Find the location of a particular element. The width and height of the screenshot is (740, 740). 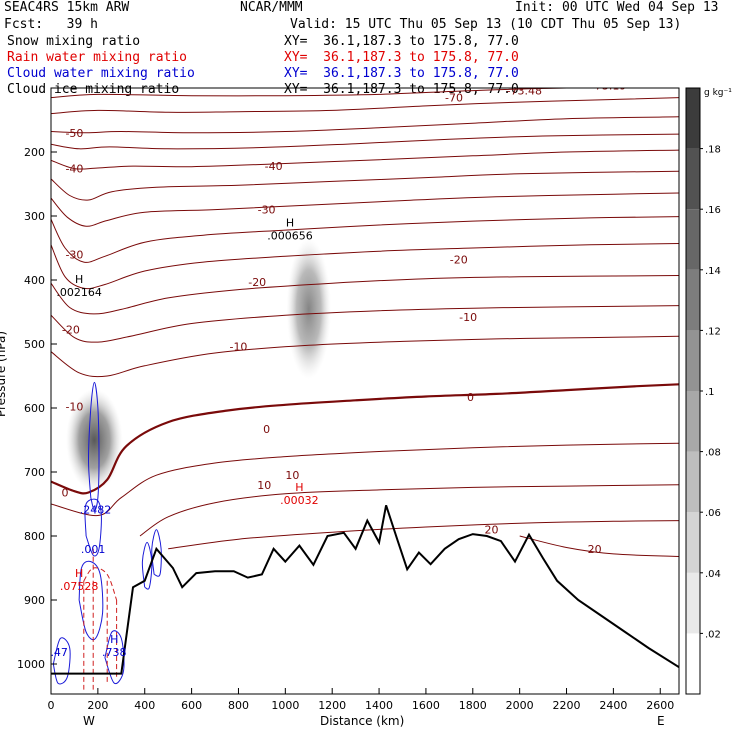

x-tick-label: 400 is located at coordinates (144, 705).